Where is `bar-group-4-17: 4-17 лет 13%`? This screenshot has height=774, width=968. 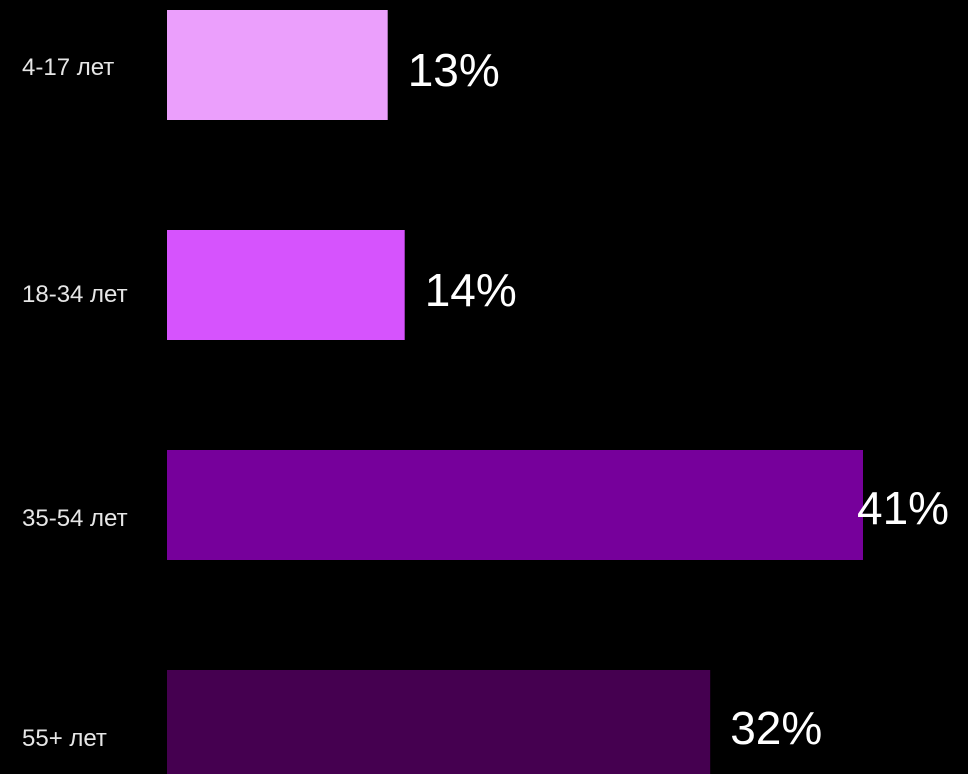 bar-group-4-17: 4-17 лет 13% is located at coordinates (261, 65).